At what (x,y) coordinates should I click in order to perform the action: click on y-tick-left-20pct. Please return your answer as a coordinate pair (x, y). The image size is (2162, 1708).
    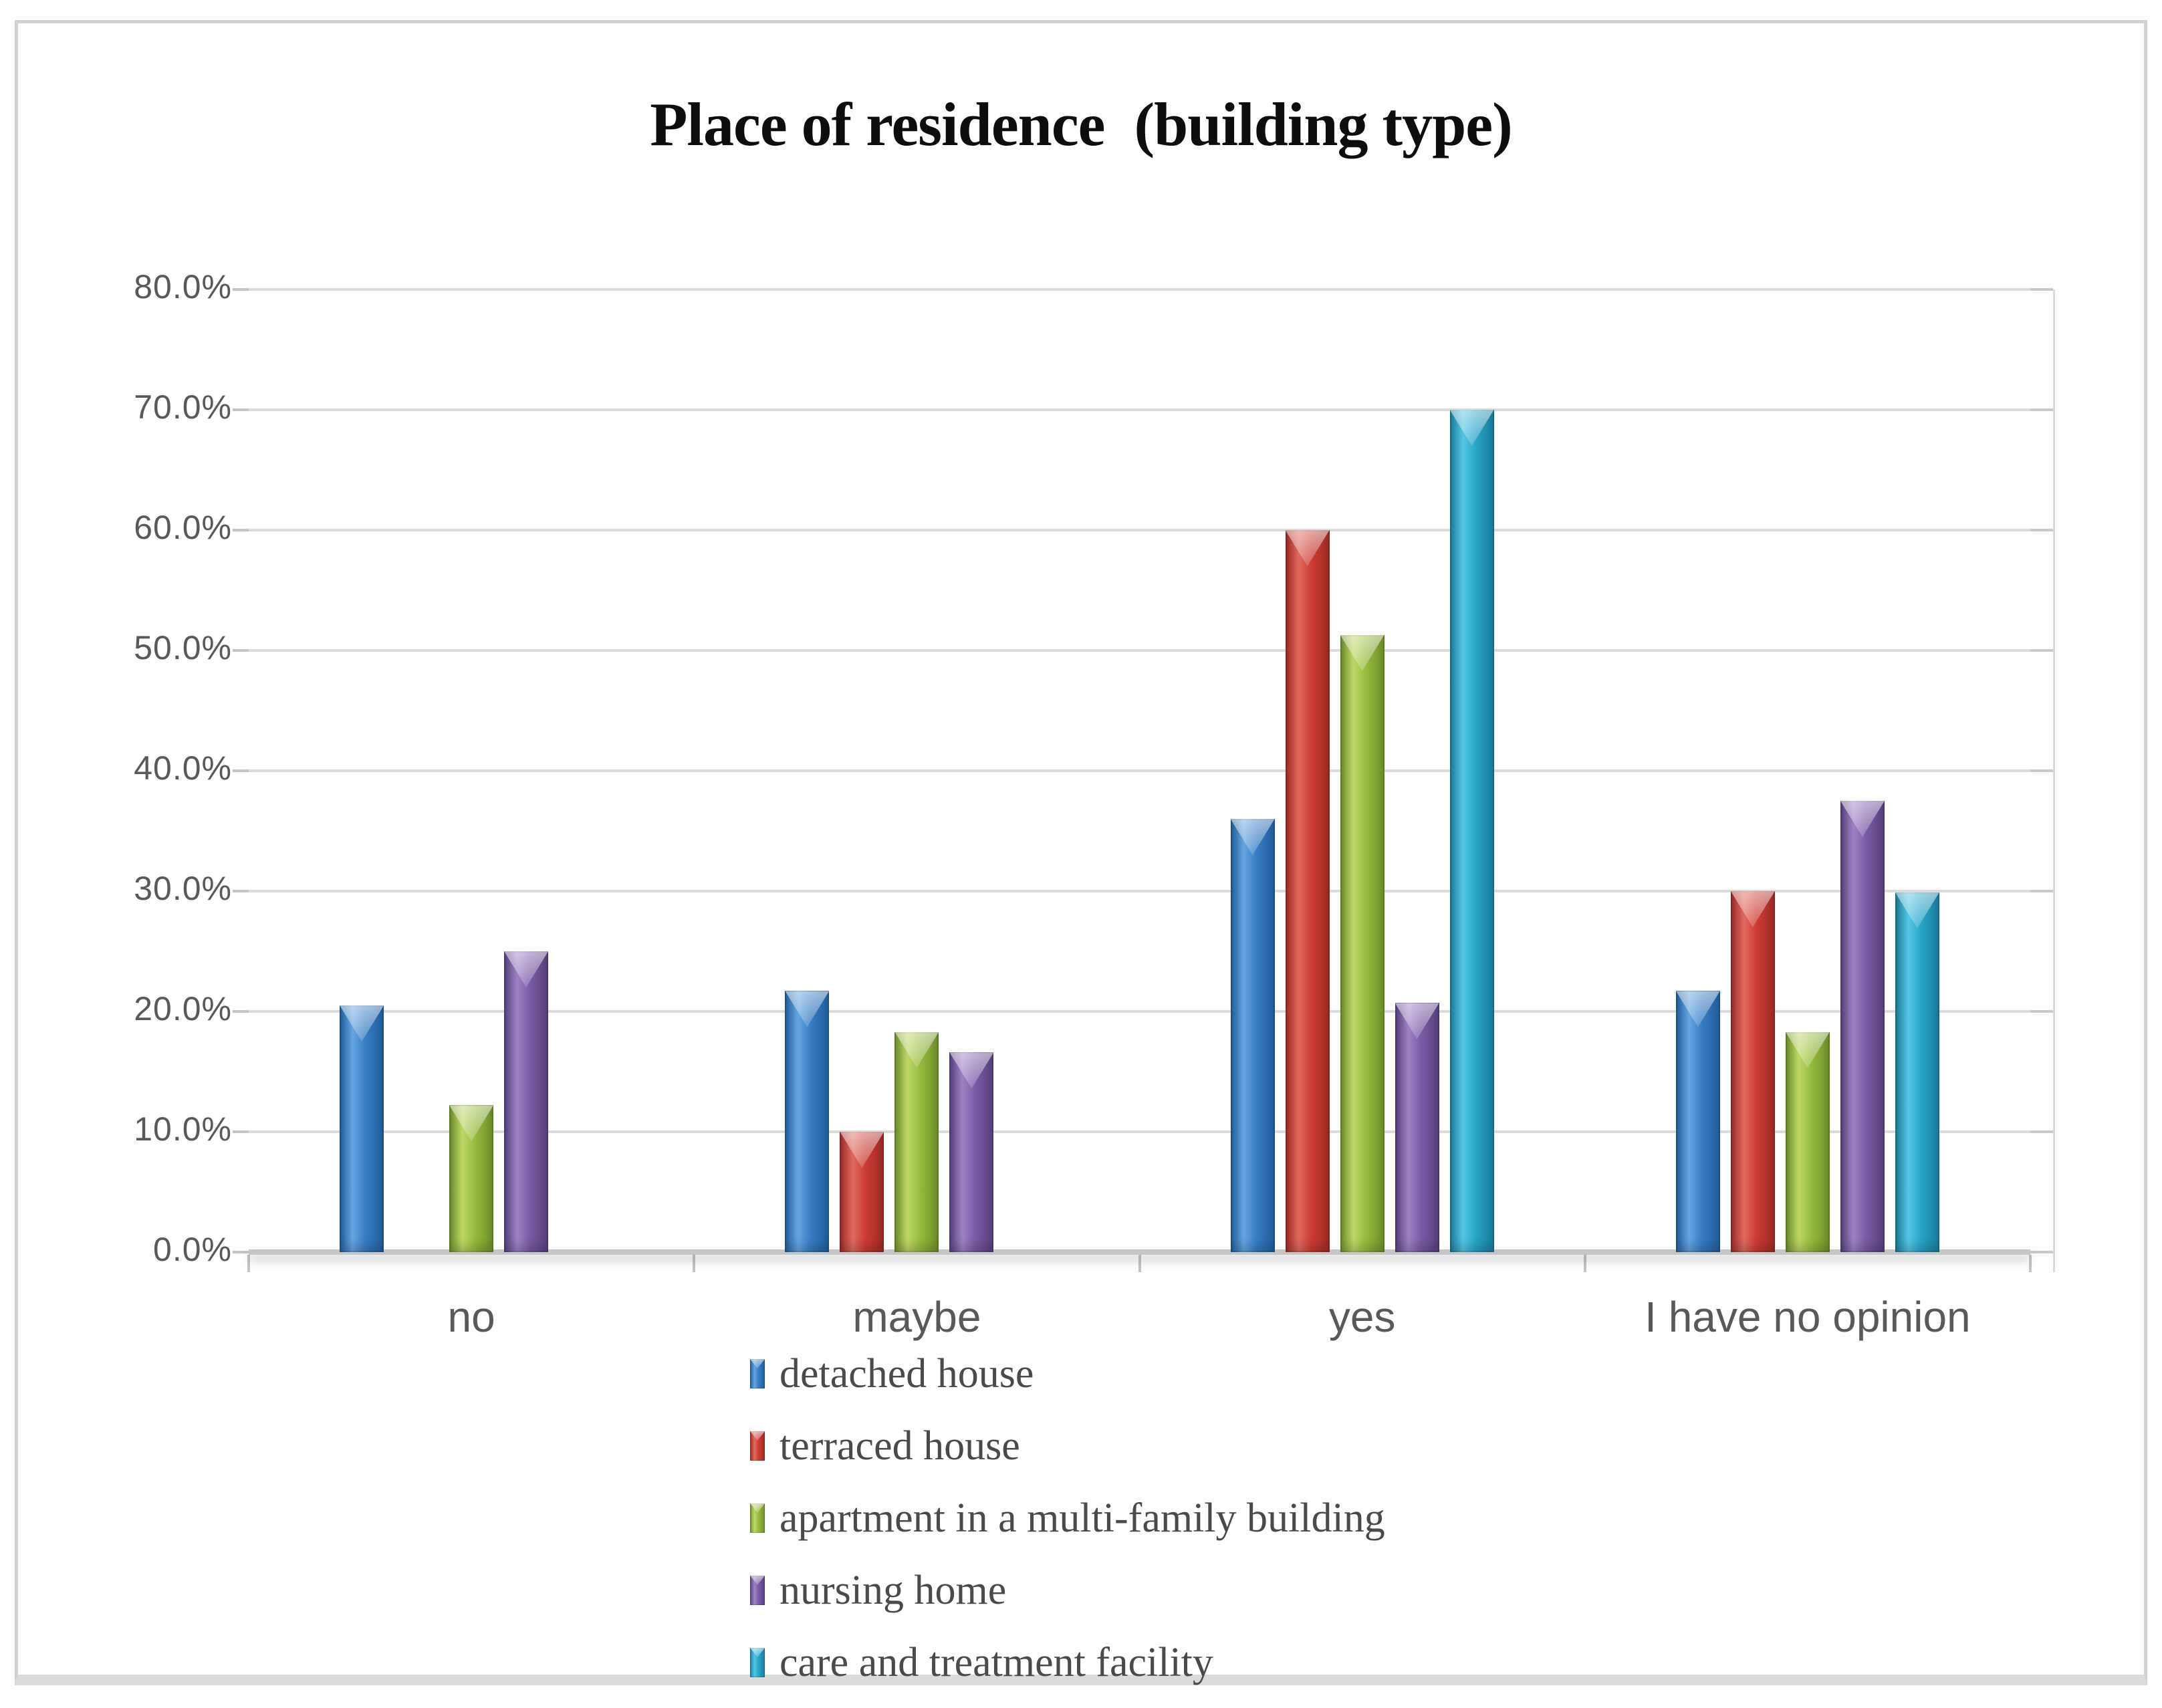
    Looking at the image, I should click on (241, 1011).